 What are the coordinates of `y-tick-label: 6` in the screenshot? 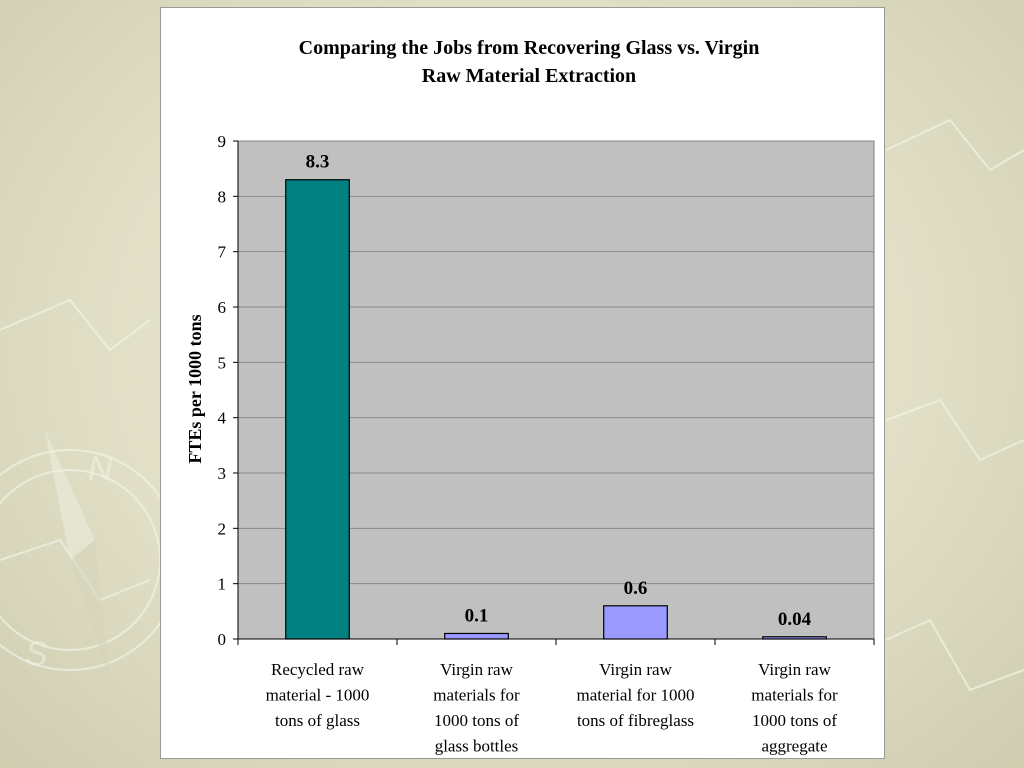 It's located at (222, 307).